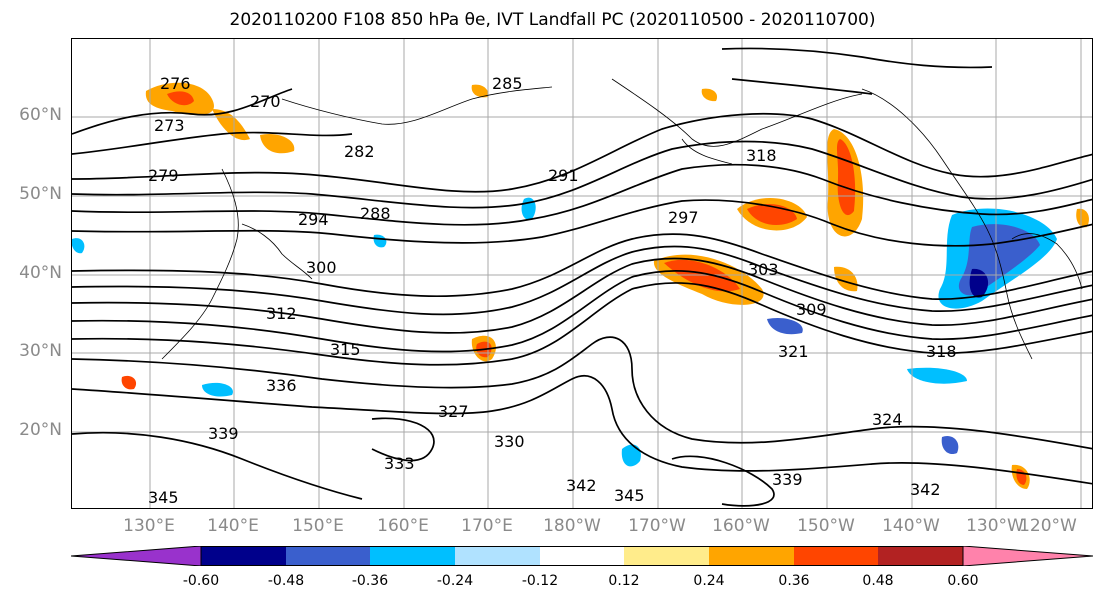 The width and height of the screenshot is (1105, 603). What do you see at coordinates (455, 581) in the screenshot?
I see `colorbar-tick: -0.24` at bounding box center [455, 581].